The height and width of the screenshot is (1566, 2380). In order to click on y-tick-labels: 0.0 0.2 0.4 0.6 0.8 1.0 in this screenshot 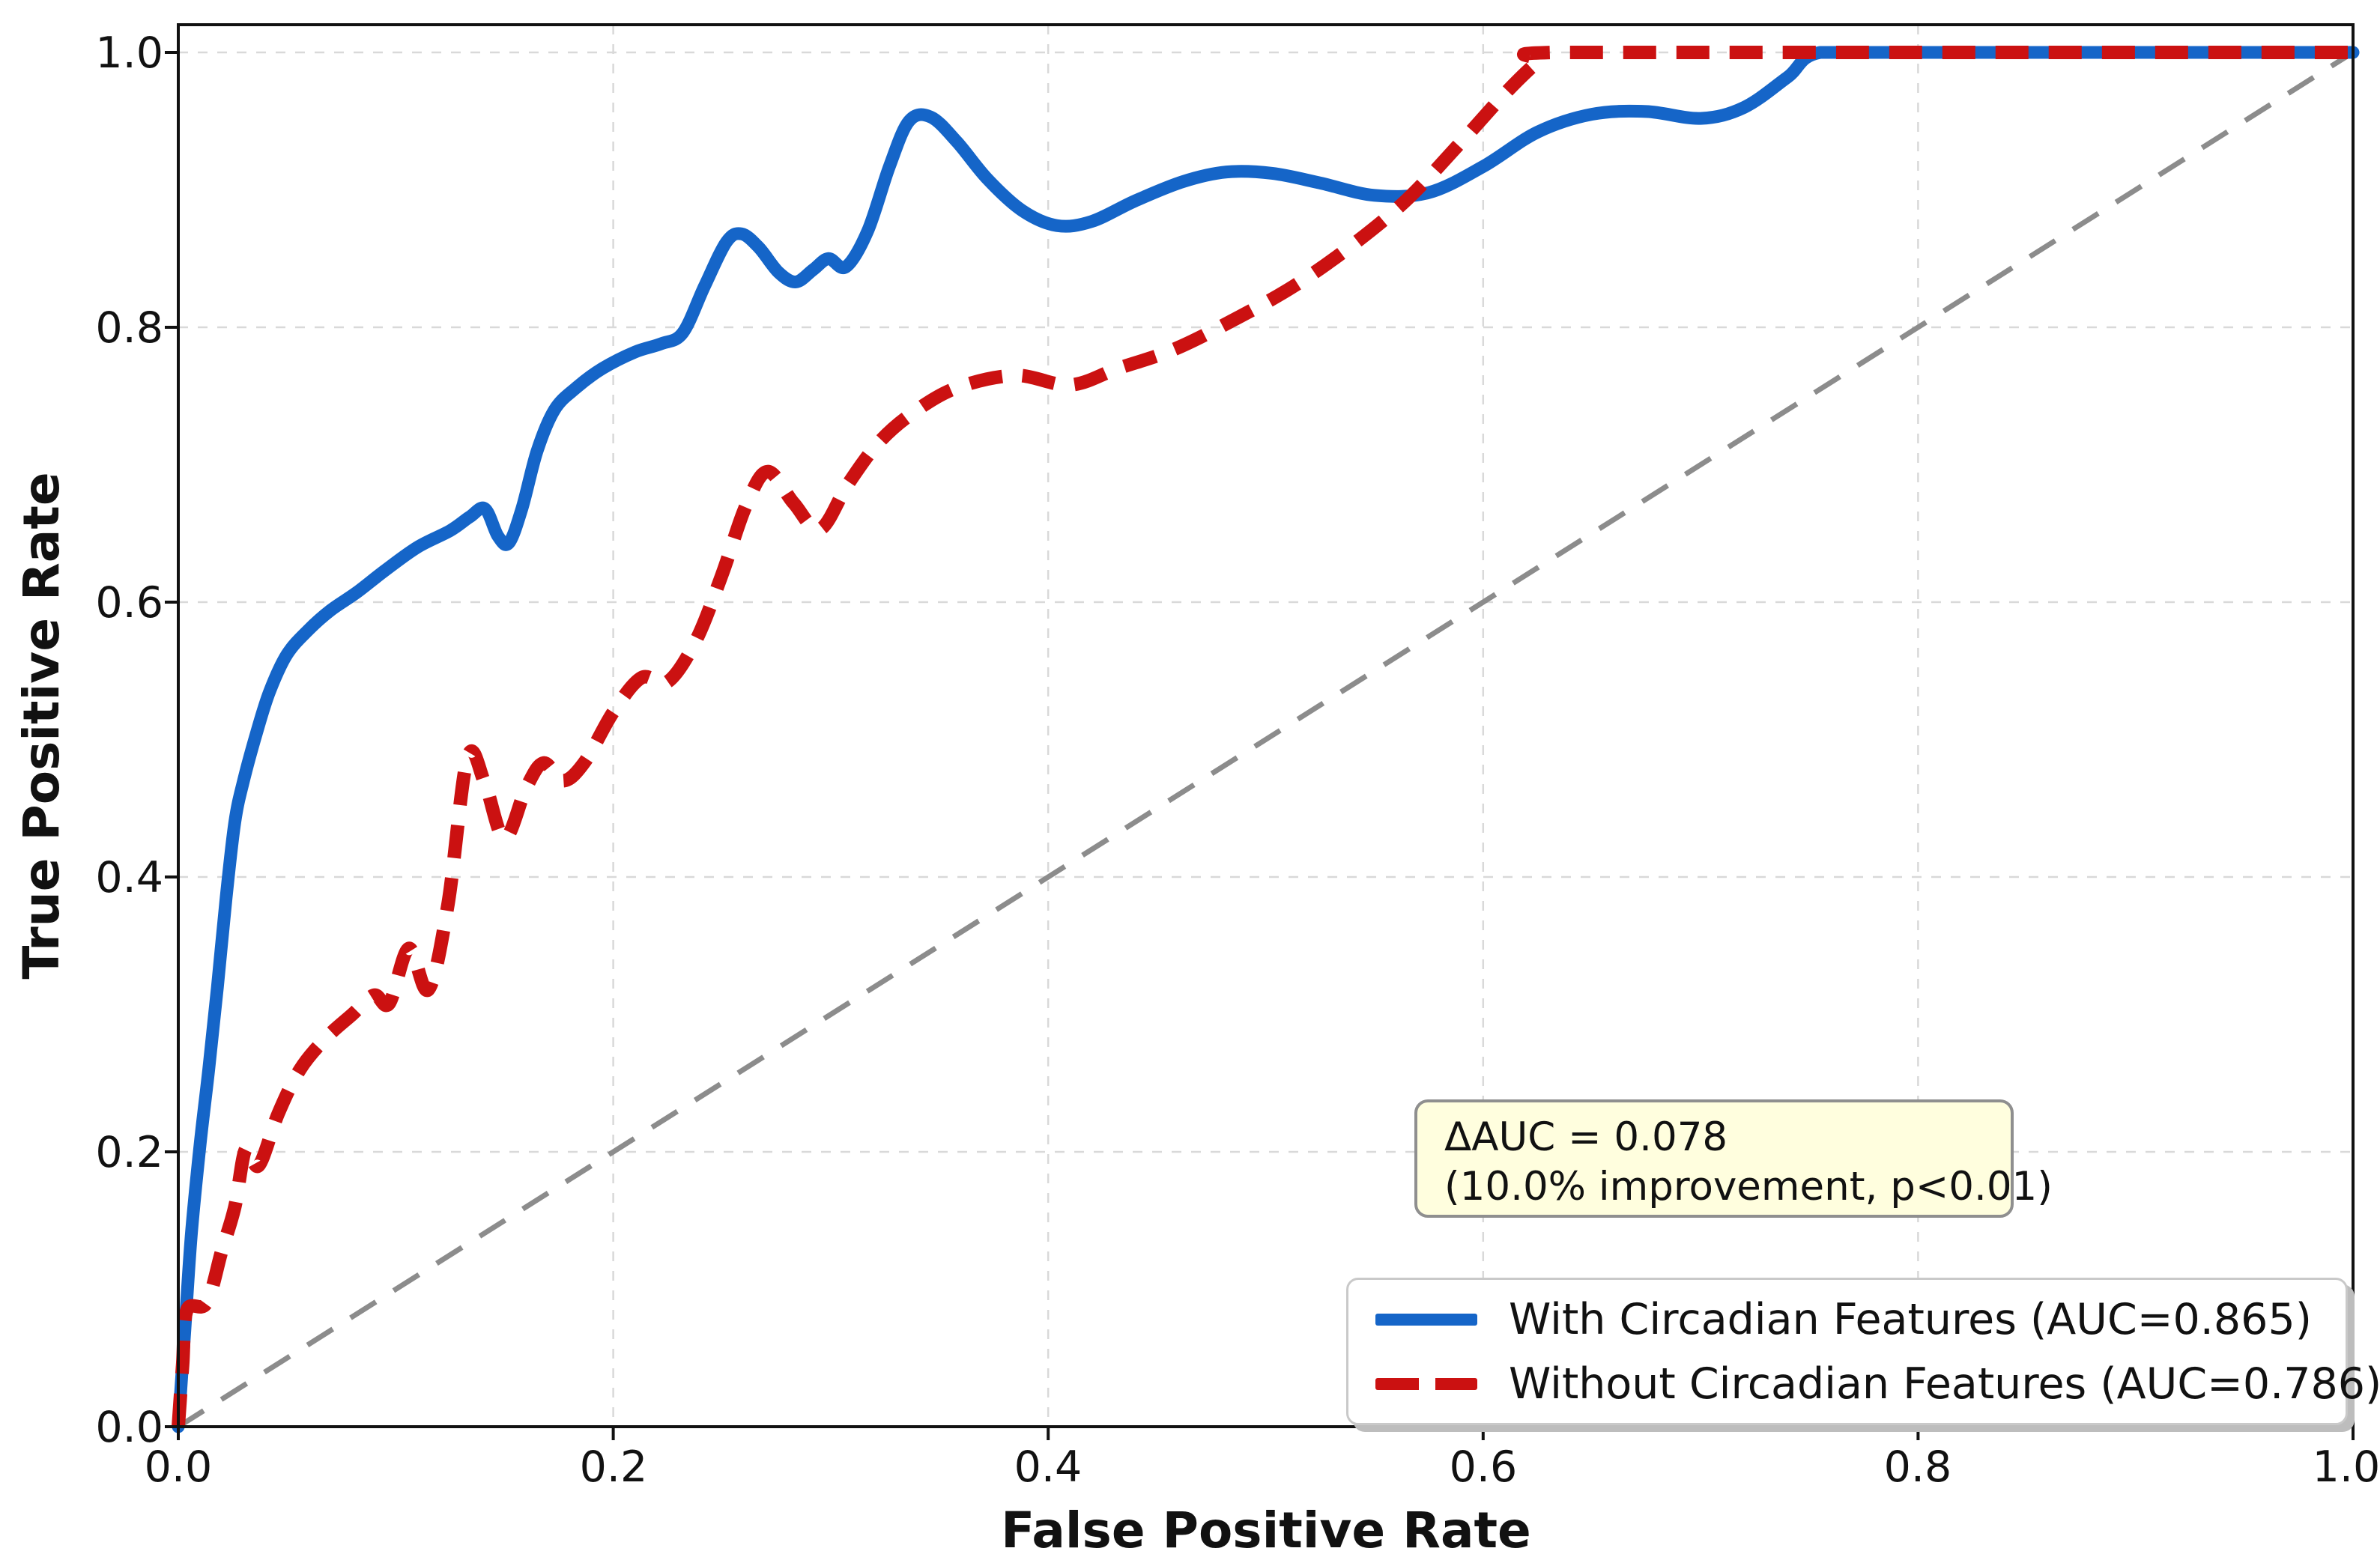, I will do `click(129, 740)`.